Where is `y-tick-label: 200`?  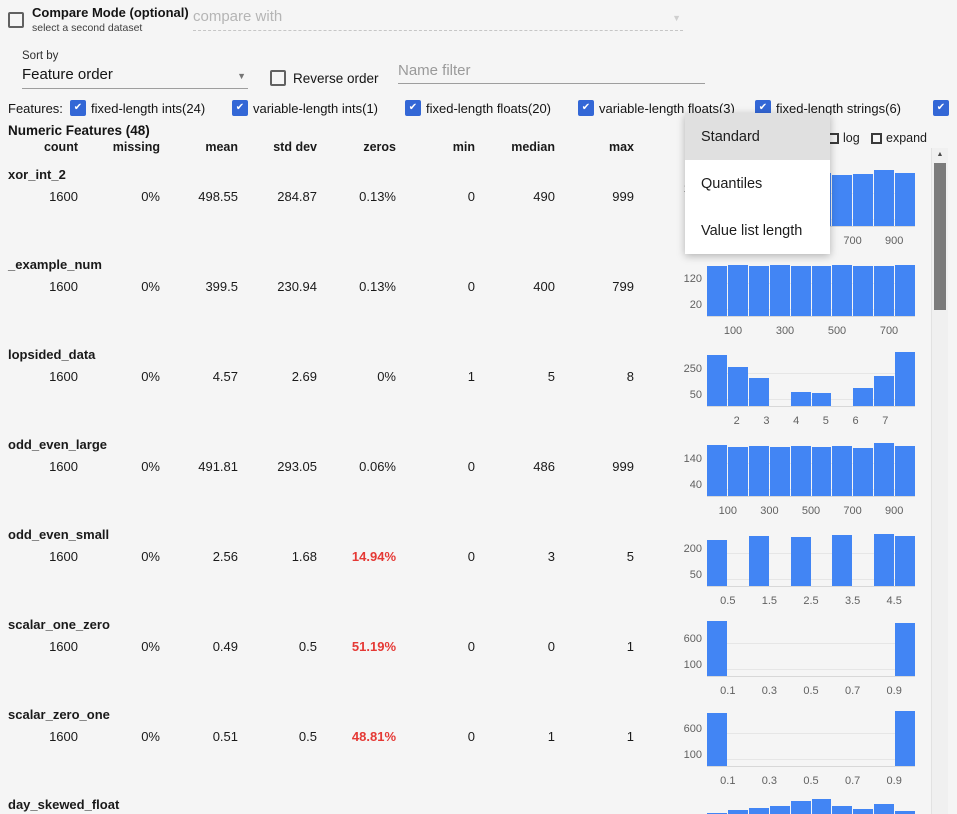
y-tick-label: 200 is located at coordinates (692, 549).